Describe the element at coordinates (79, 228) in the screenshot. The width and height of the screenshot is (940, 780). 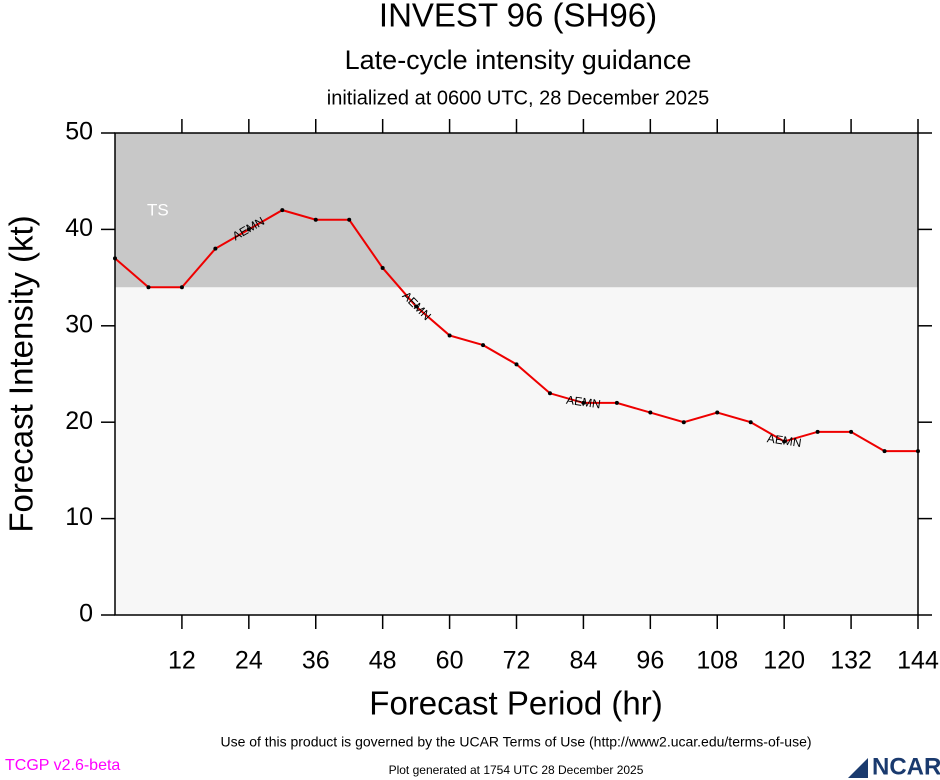
I see `y-tick-label: 40` at that location.